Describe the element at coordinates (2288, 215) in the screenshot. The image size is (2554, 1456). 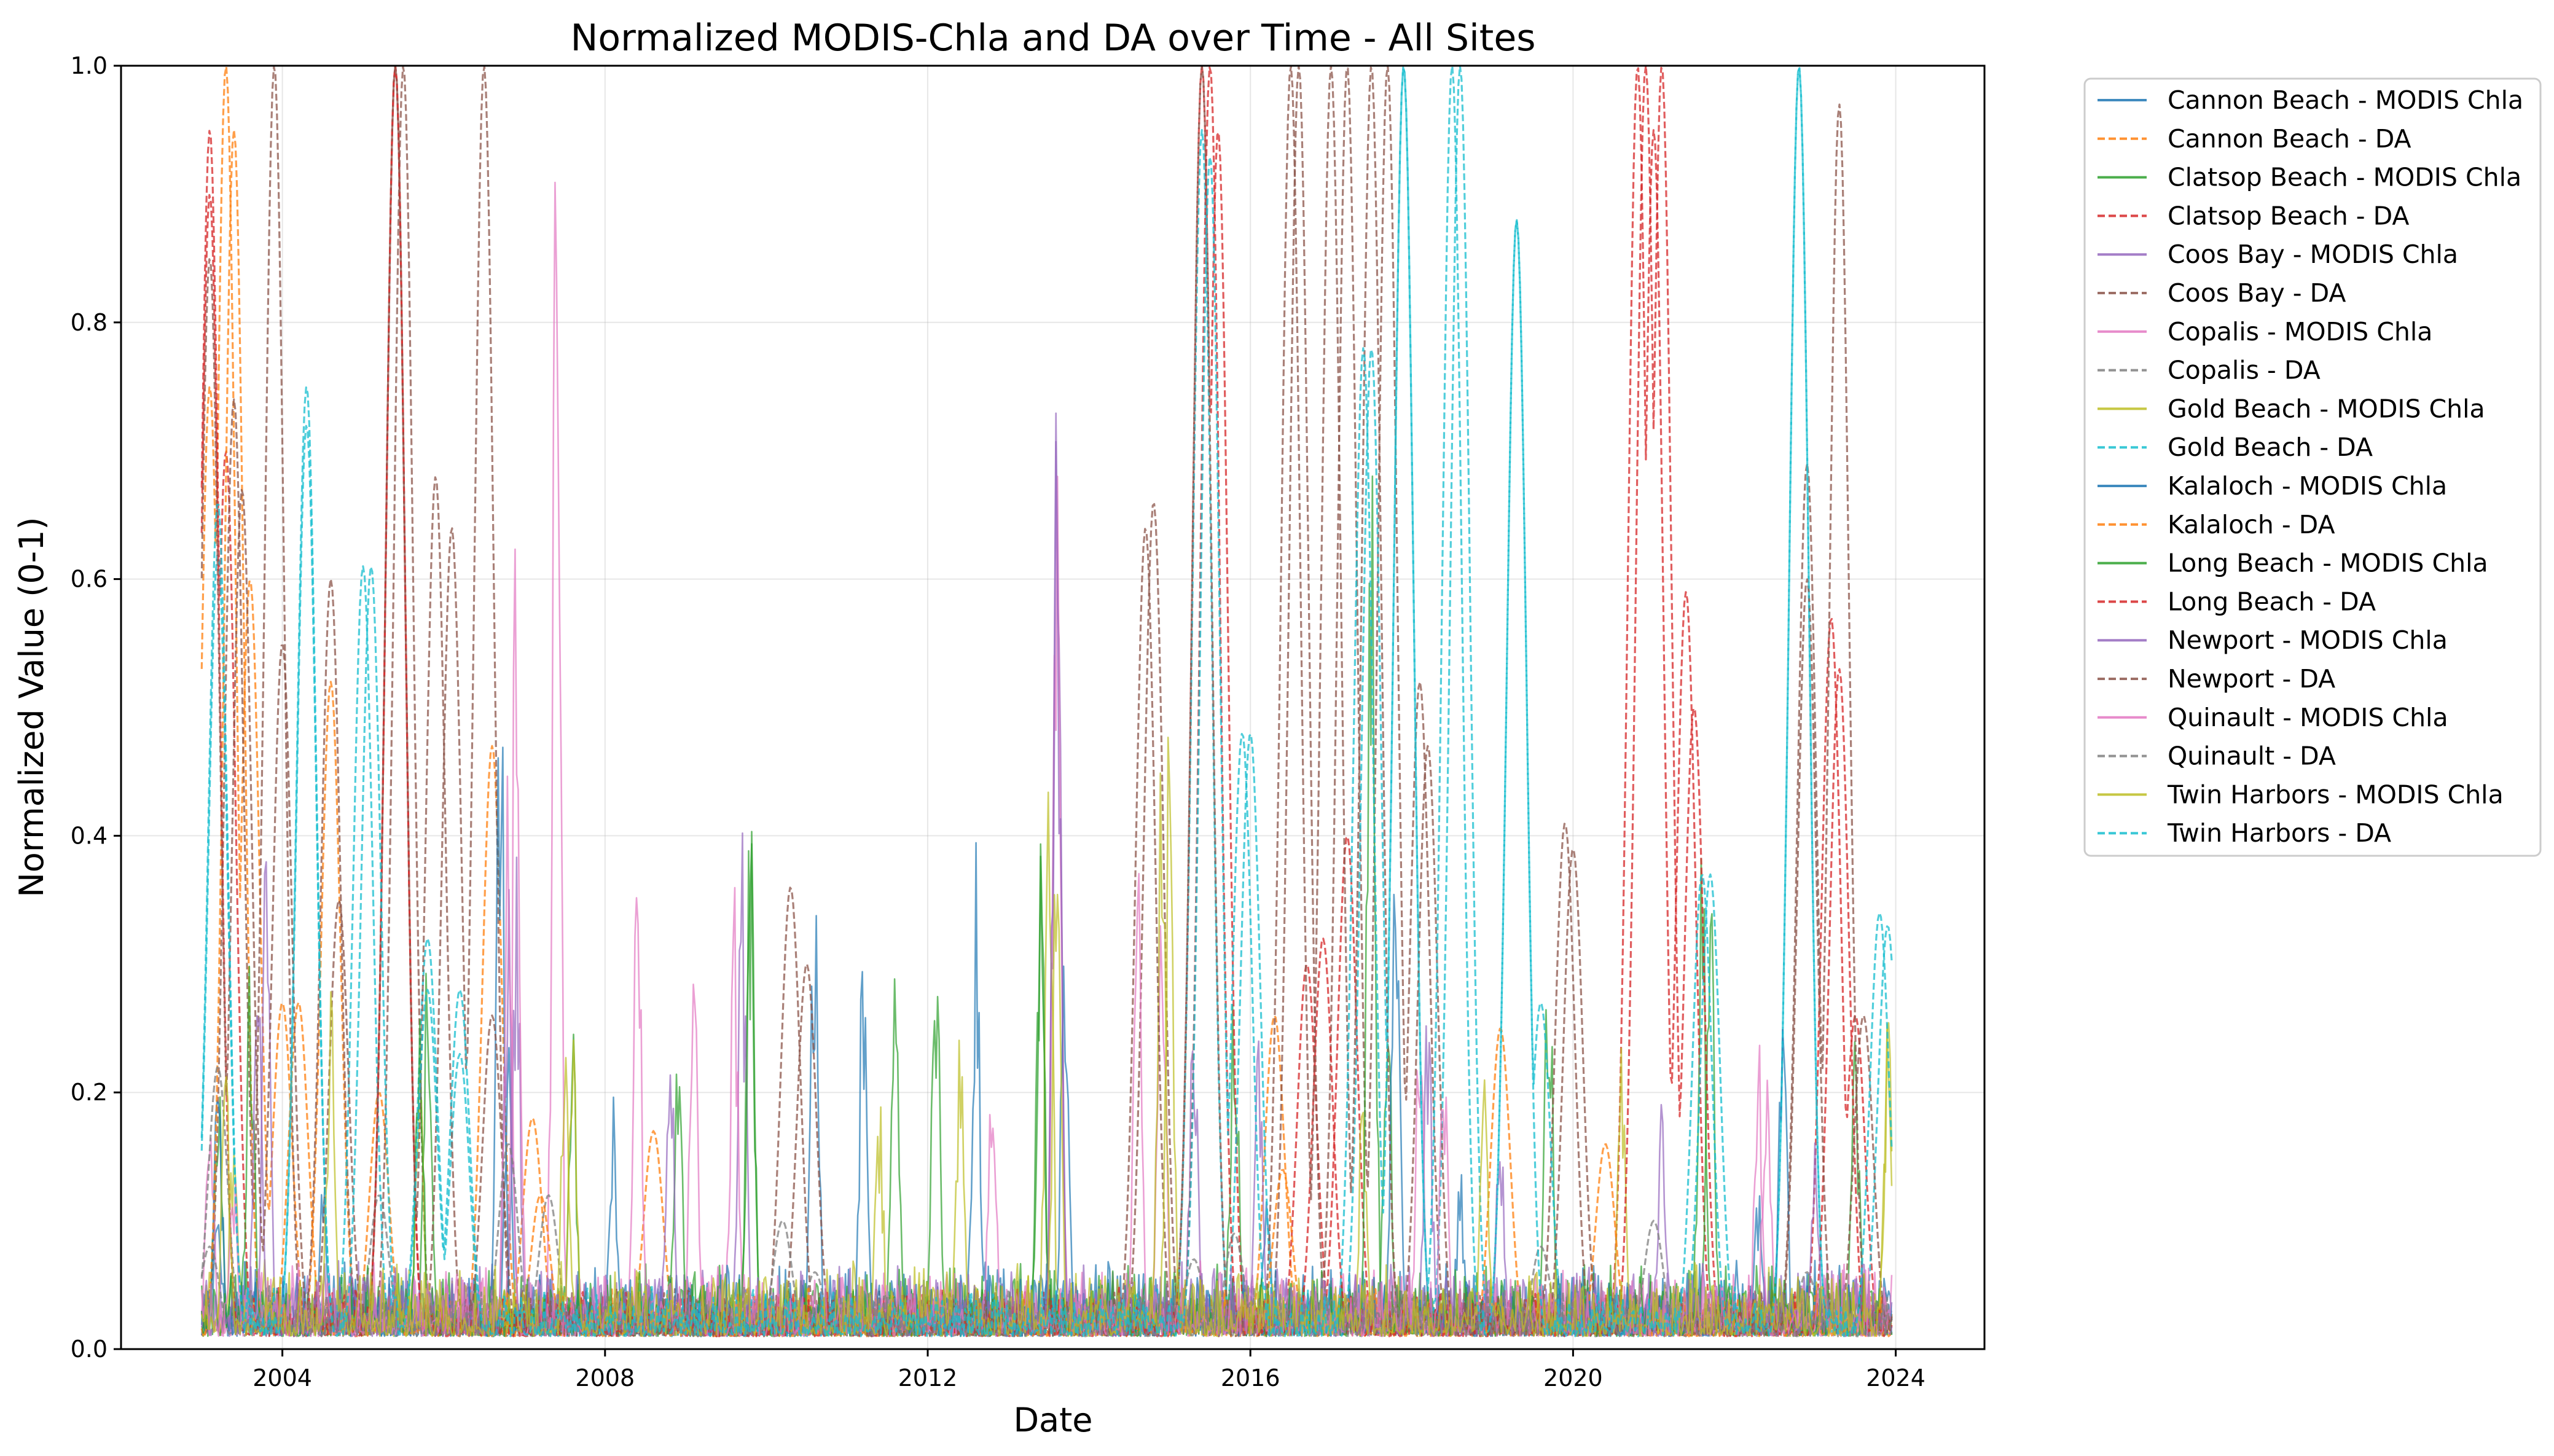
I see `legend-label-clatsop-beach-da: Clatsop Beach - DA` at that location.